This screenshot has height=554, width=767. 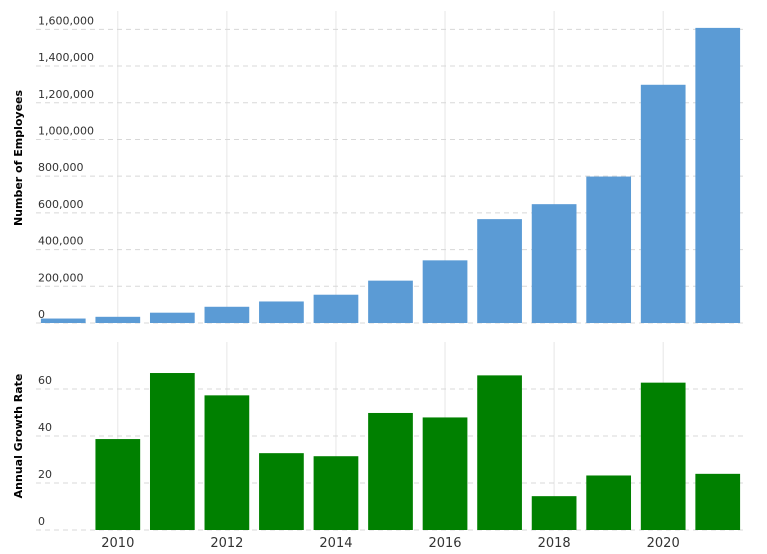 What do you see at coordinates (61, 167) in the screenshot?
I see `y-tick-label: 800,000` at bounding box center [61, 167].